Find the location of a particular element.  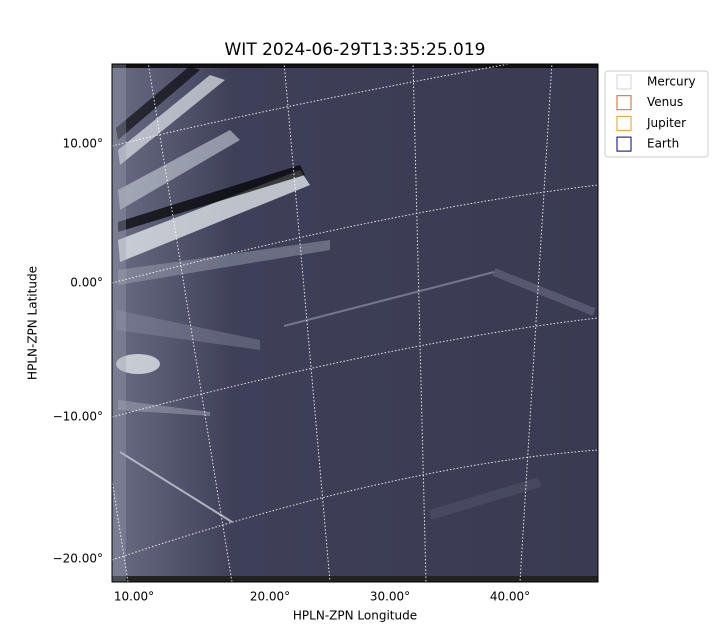

y-tick-label: 0.00° is located at coordinates (86, 283).